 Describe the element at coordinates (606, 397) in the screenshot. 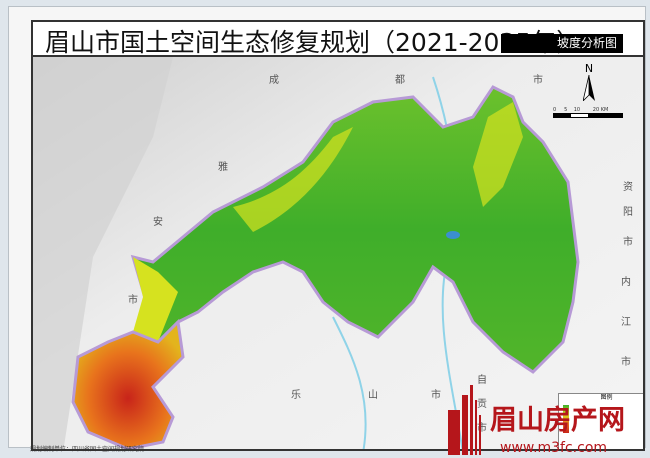

I see `legend-title: 图例` at that location.